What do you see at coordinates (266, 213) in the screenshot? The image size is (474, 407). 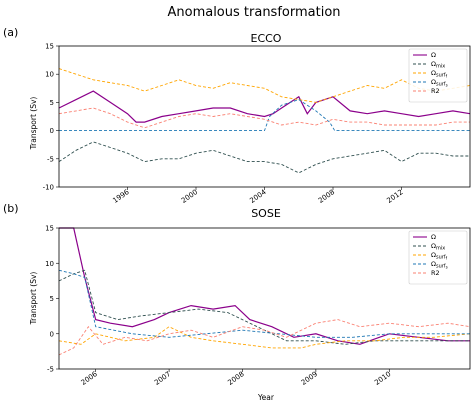 I see `panel-title-sose: SOSE` at bounding box center [266, 213].